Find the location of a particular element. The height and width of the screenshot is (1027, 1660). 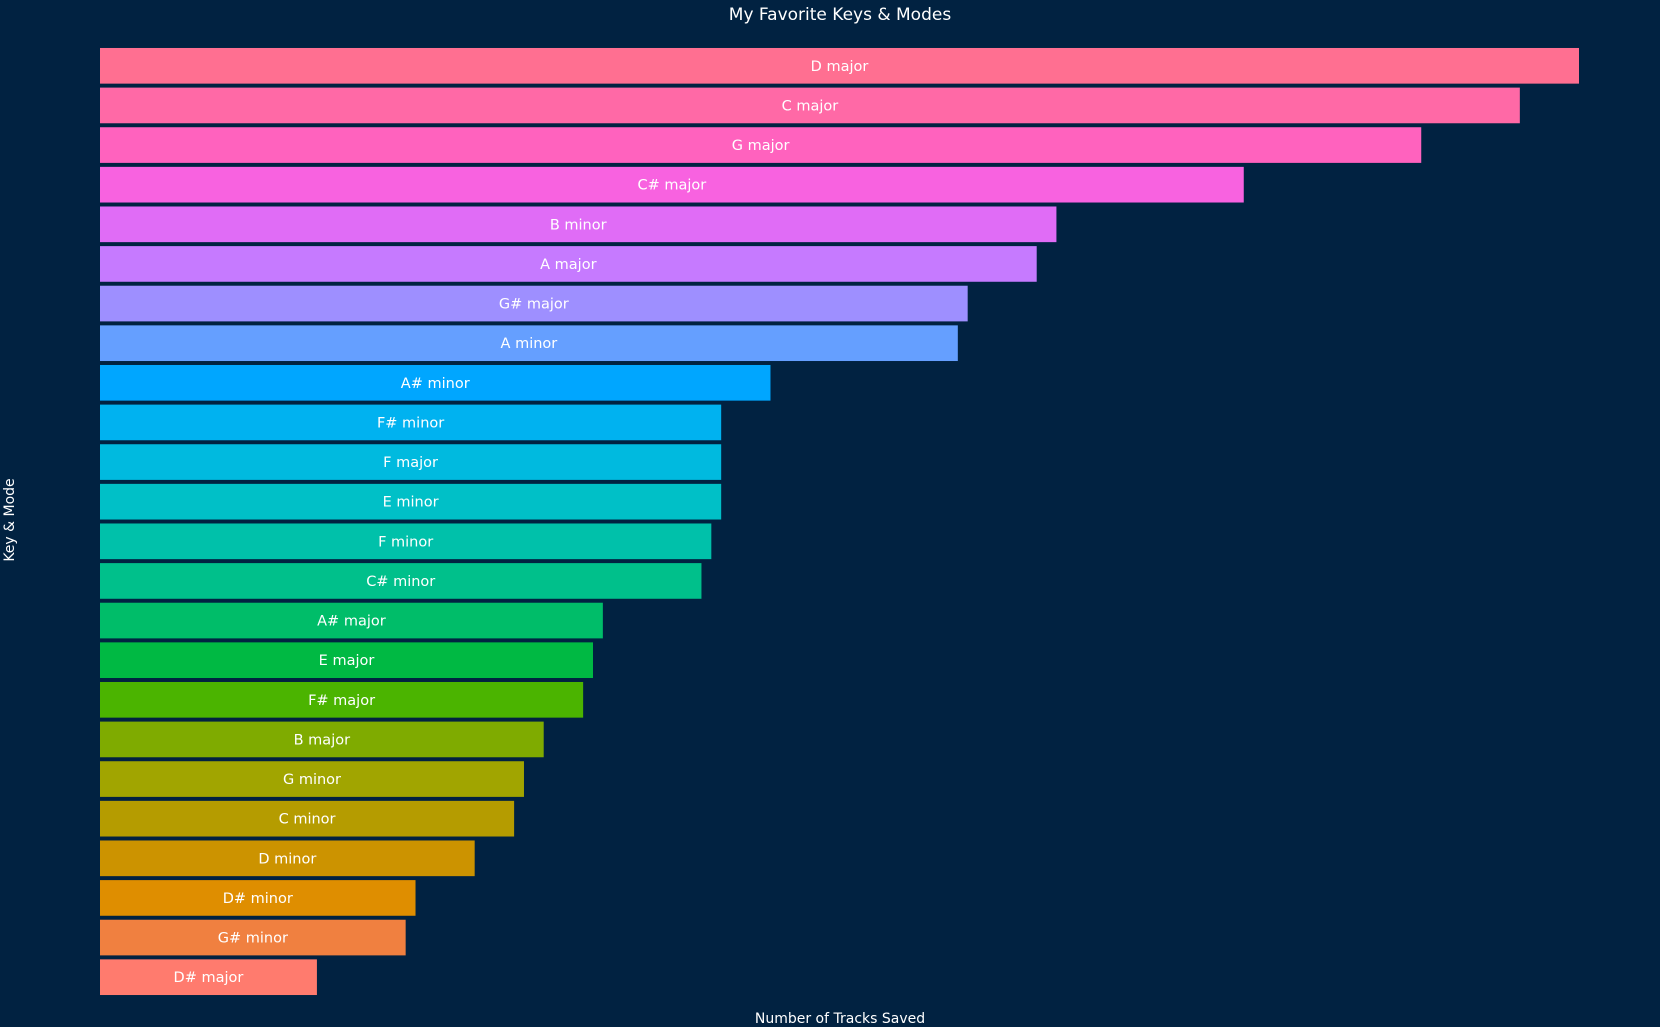

bar-label: E major is located at coordinates (347, 661).